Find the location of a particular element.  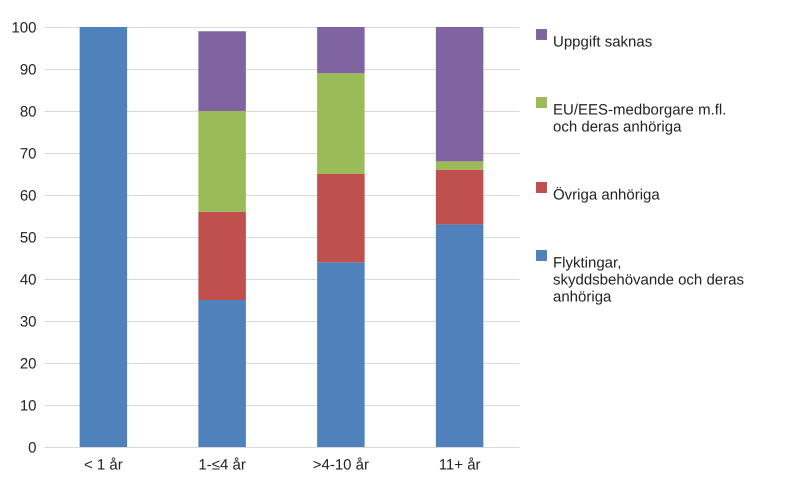

y-tick-label: 30 is located at coordinates (28, 322).